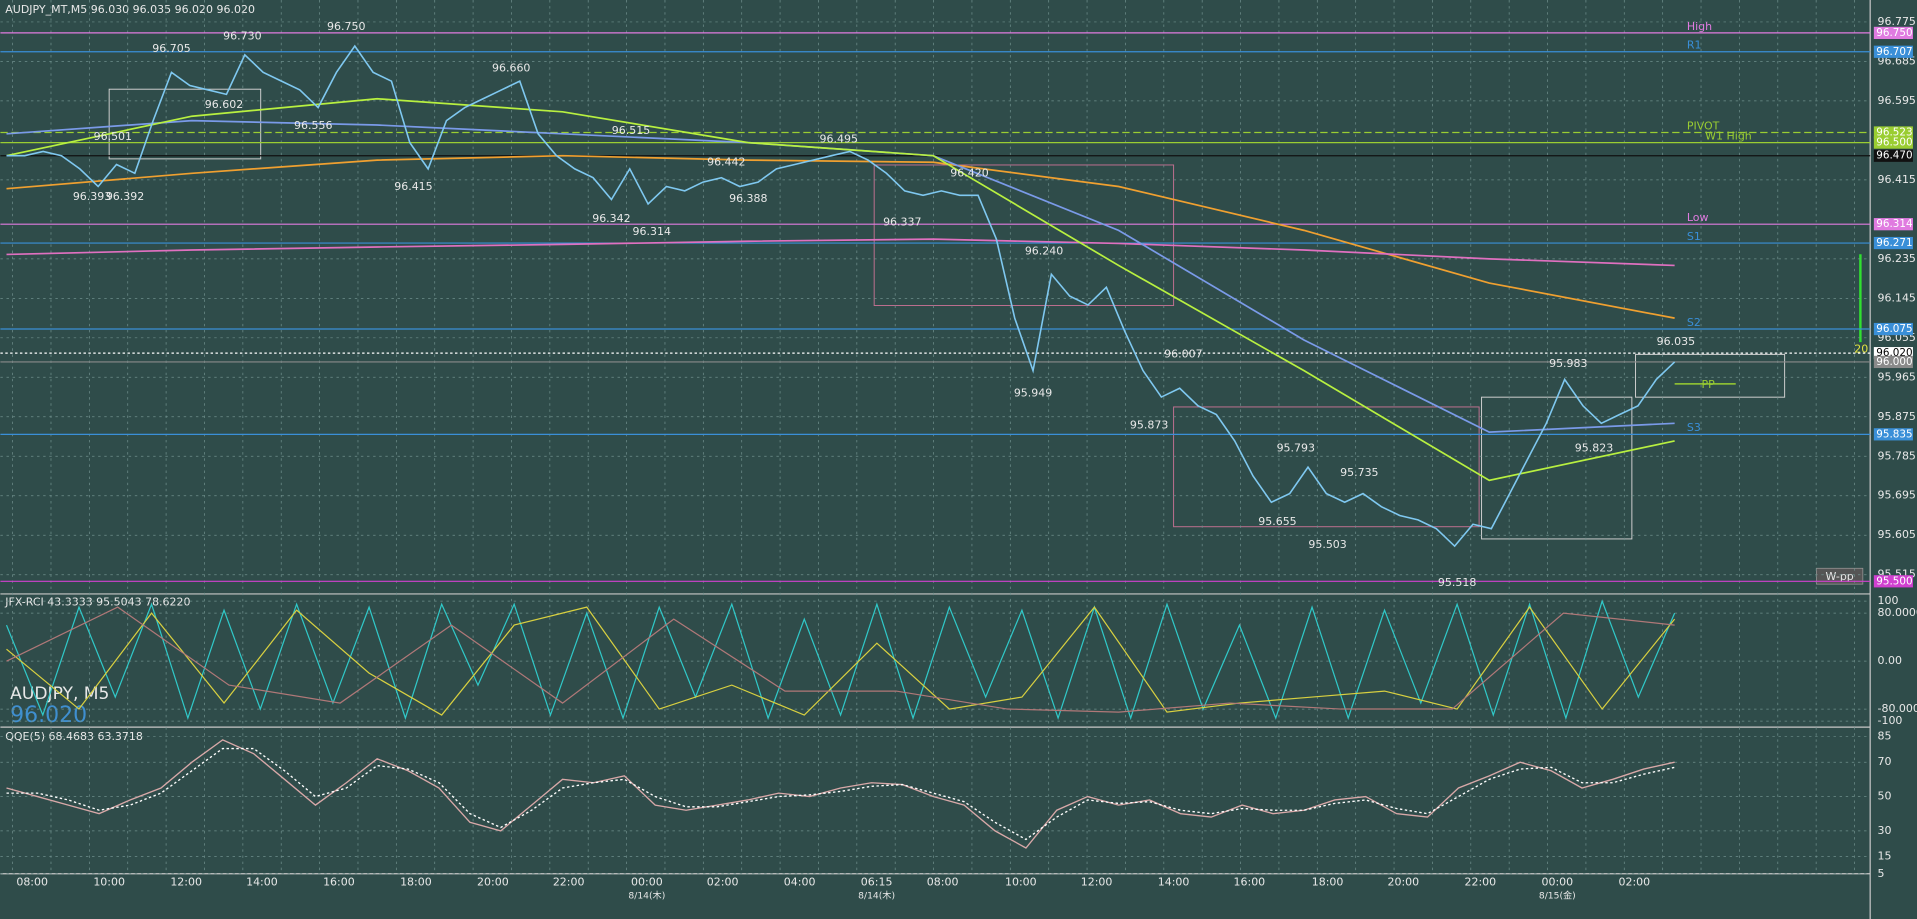 Image resolution: width=1917 pixels, height=919 pixels. What do you see at coordinates (1890, 720) in the screenshot?
I see `y-tick-label: -100` at bounding box center [1890, 720].